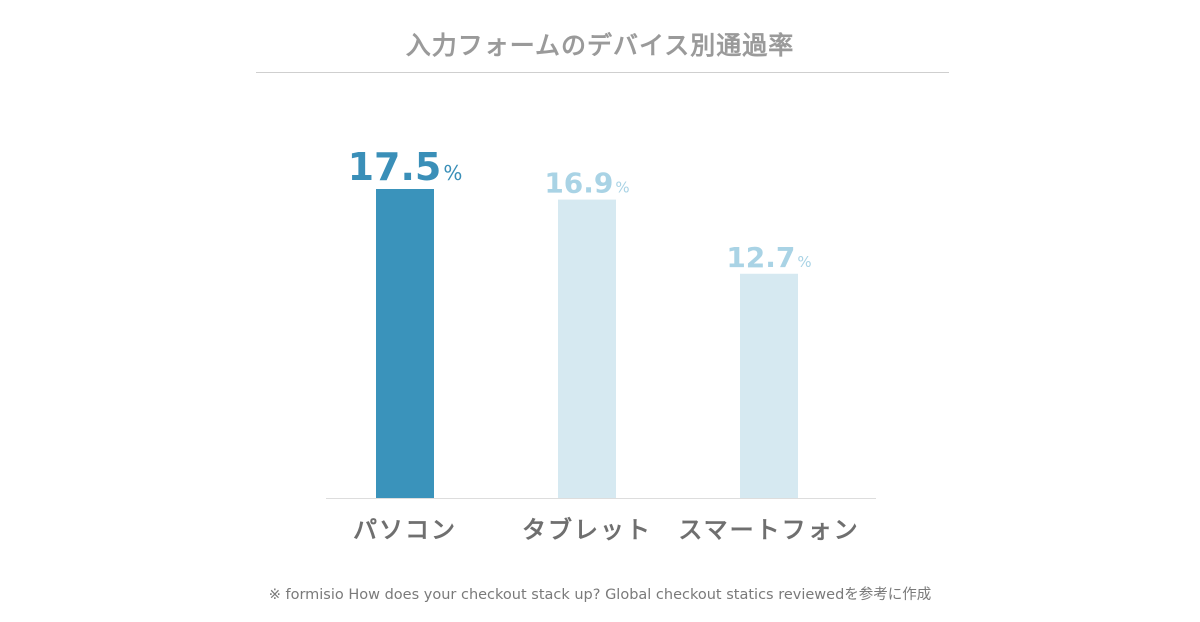  What do you see at coordinates (587, 530) in the screenshot?
I see `category-label-2: タブレット` at bounding box center [587, 530].